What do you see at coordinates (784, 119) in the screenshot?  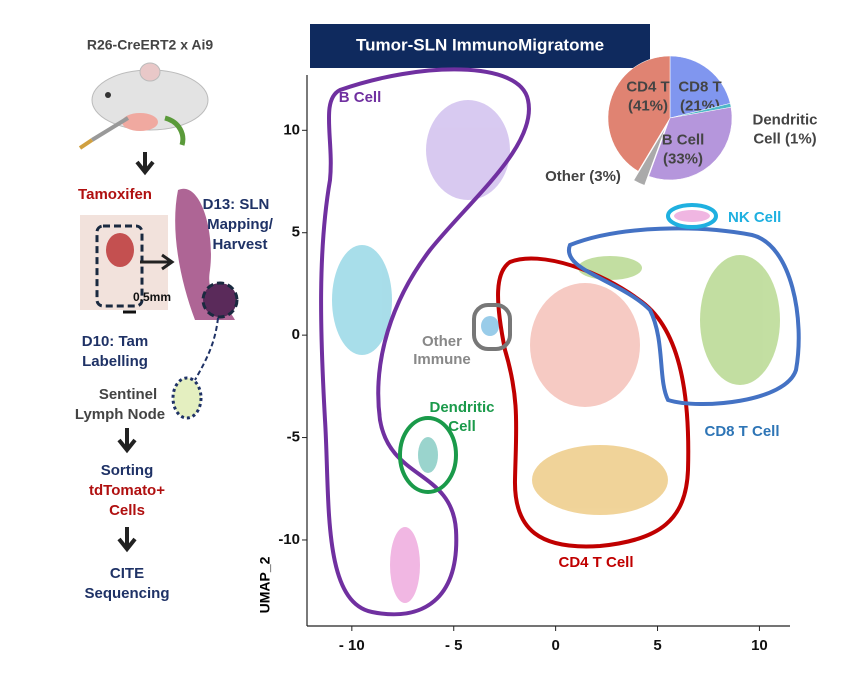 I see `pie-label: Dendritic` at bounding box center [784, 119].